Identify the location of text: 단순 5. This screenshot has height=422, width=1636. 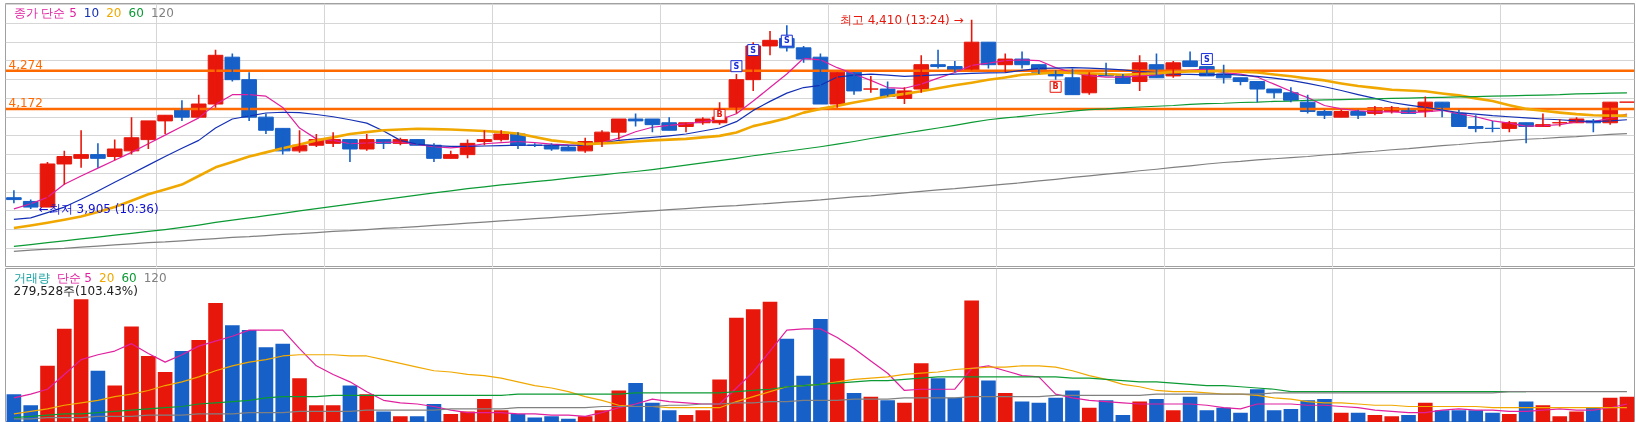
(74, 277).